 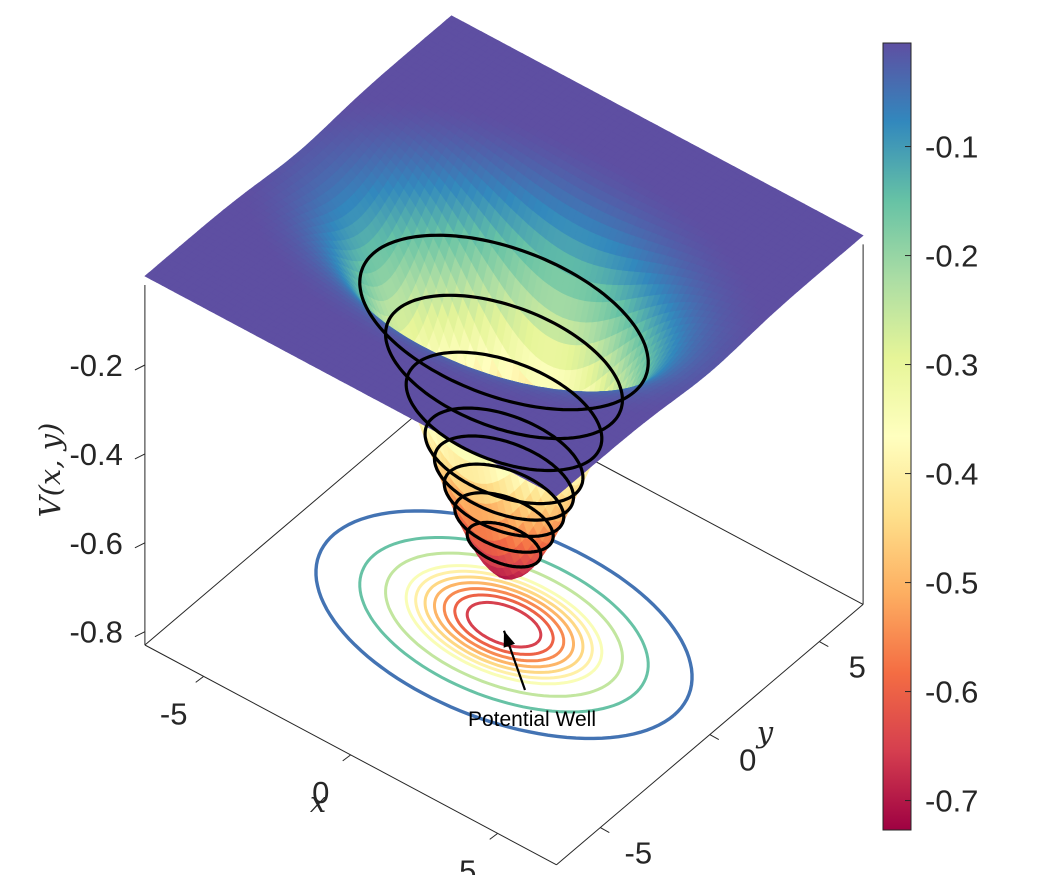 What do you see at coordinates (95, 454) in the screenshot?
I see `z-tick-label: -0.4` at bounding box center [95, 454].